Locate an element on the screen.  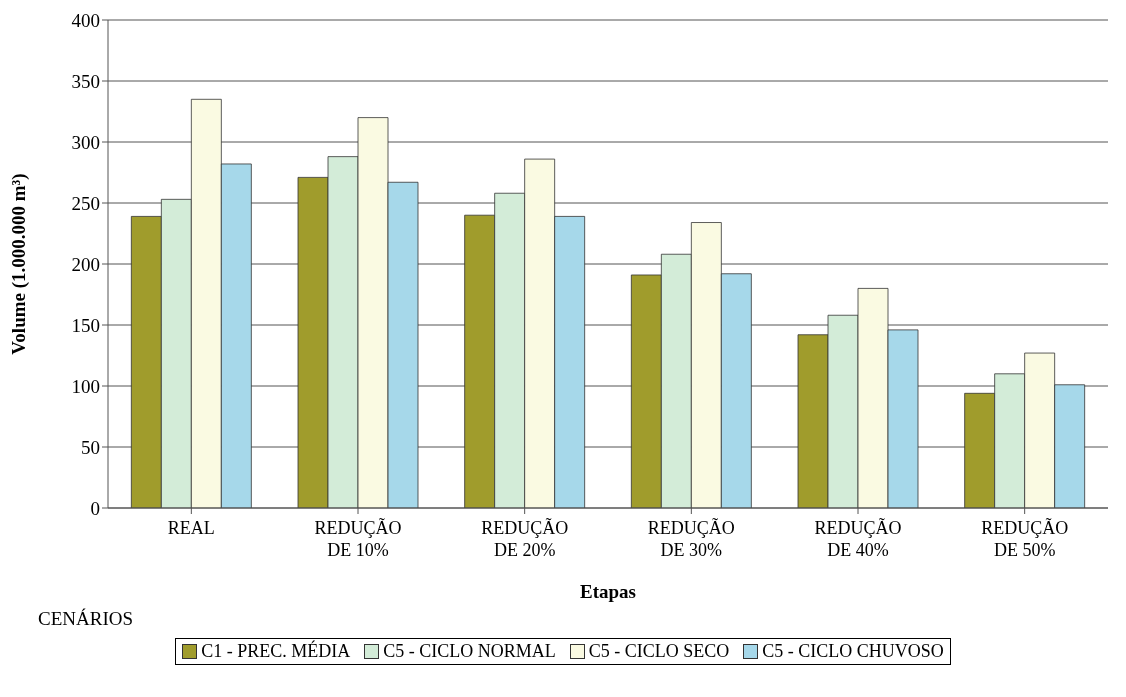
y-tick-label: 400 is located at coordinates (85, 20).